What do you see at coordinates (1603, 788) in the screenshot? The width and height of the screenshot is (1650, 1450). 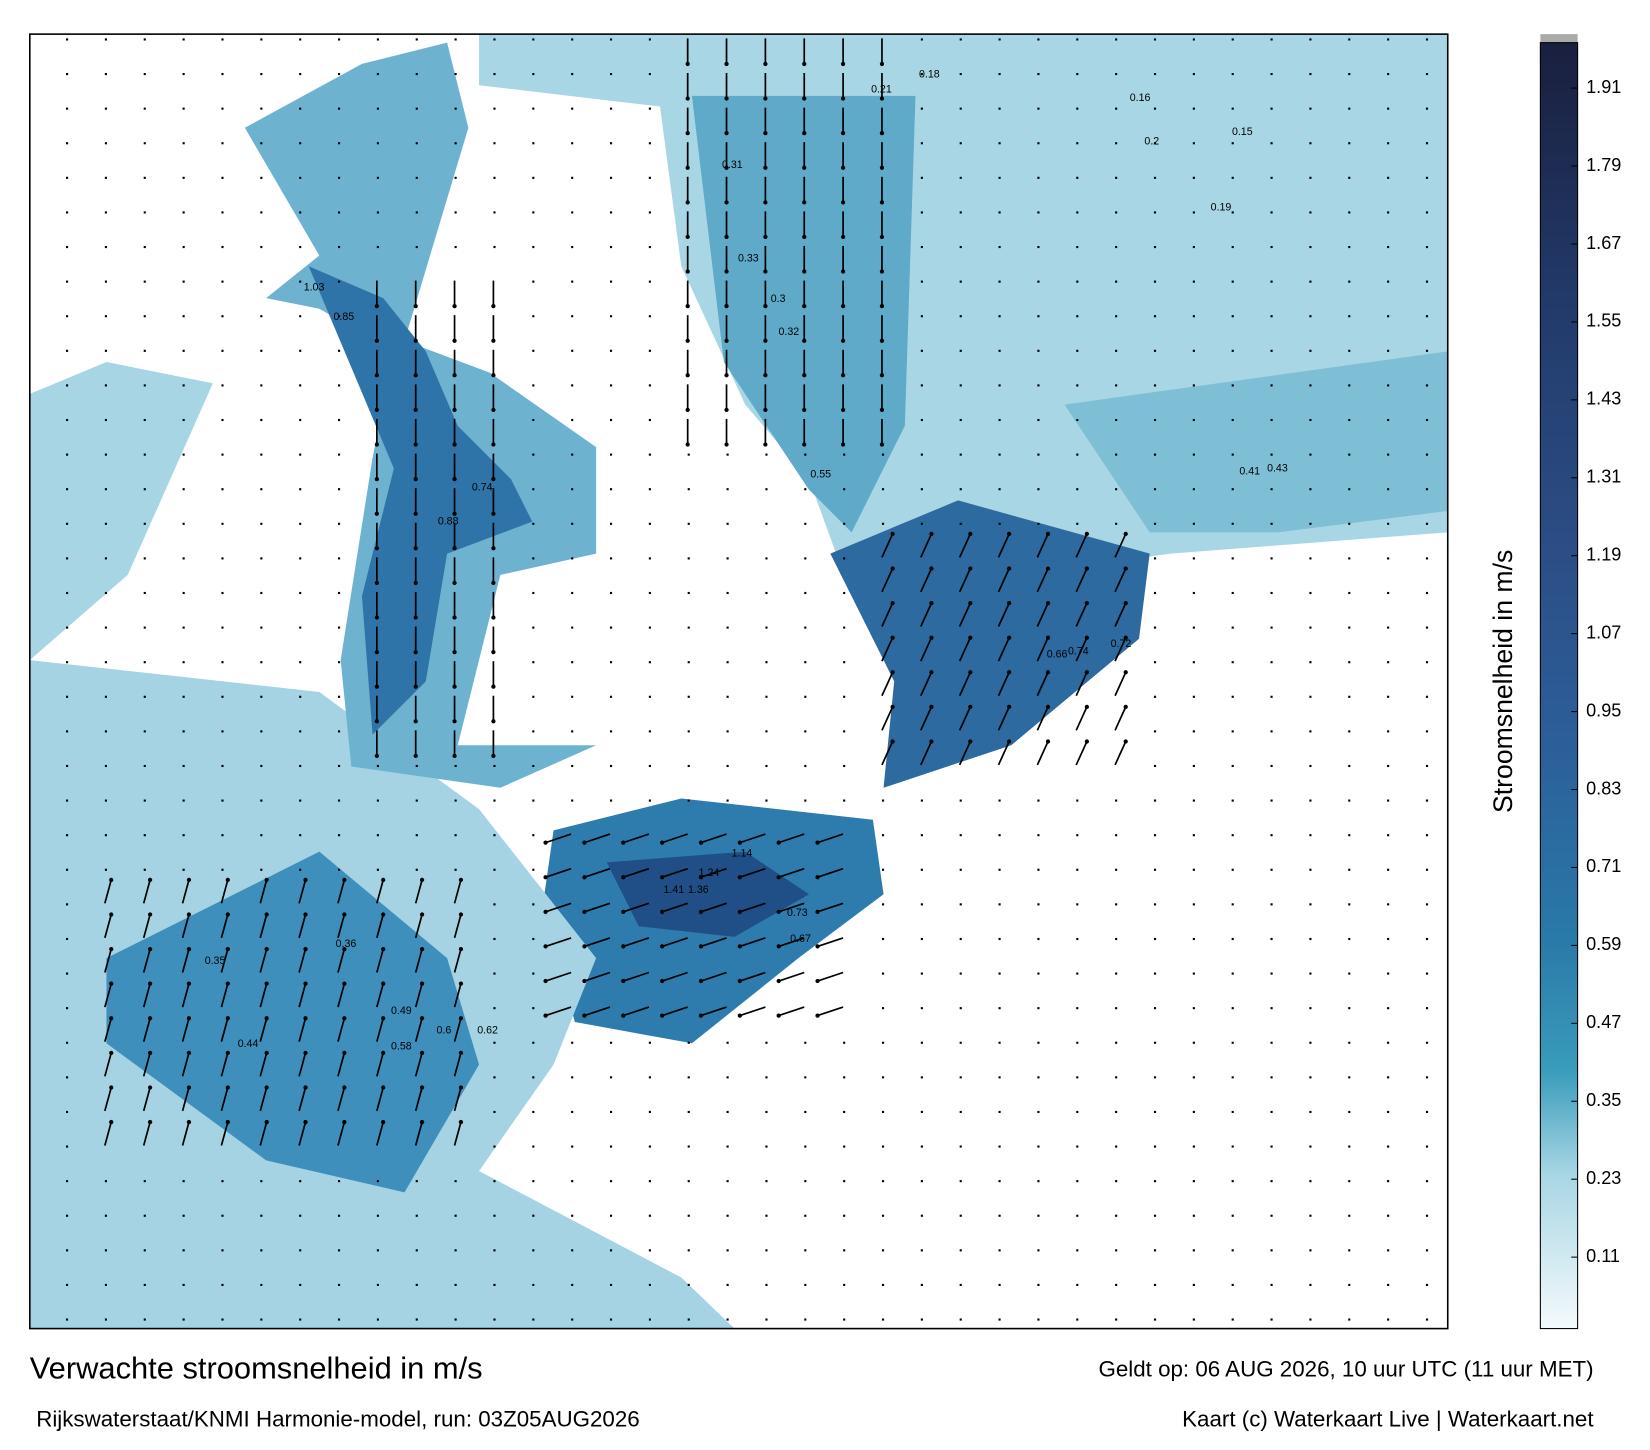 I see `colorbar-tick-label: 0.83` at bounding box center [1603, 788].